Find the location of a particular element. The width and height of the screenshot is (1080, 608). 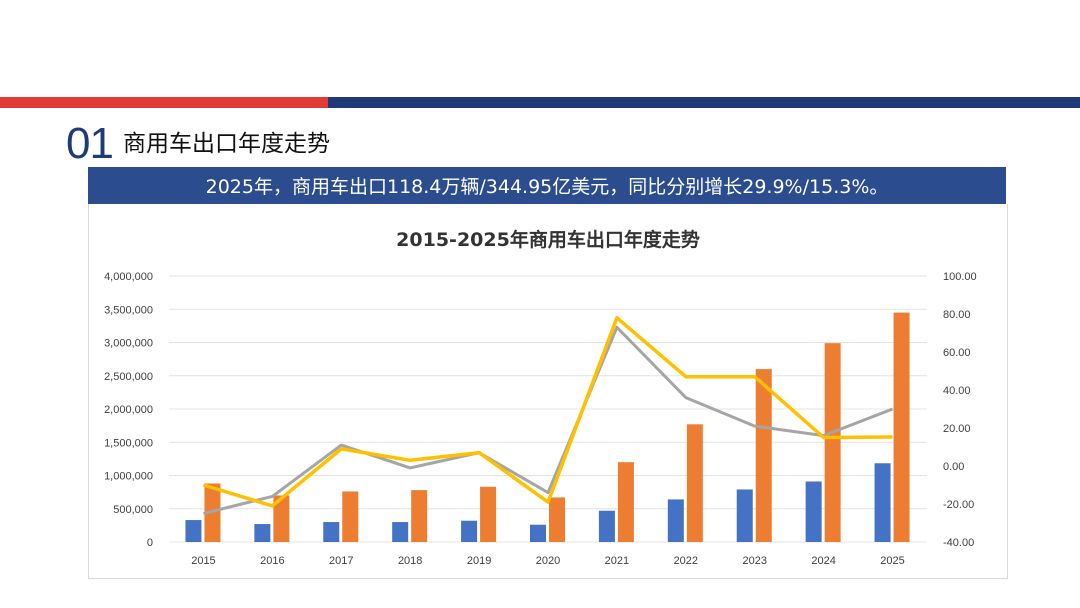

y-left-tick-label: 4,000,000 is located at coordinates (128, 277).